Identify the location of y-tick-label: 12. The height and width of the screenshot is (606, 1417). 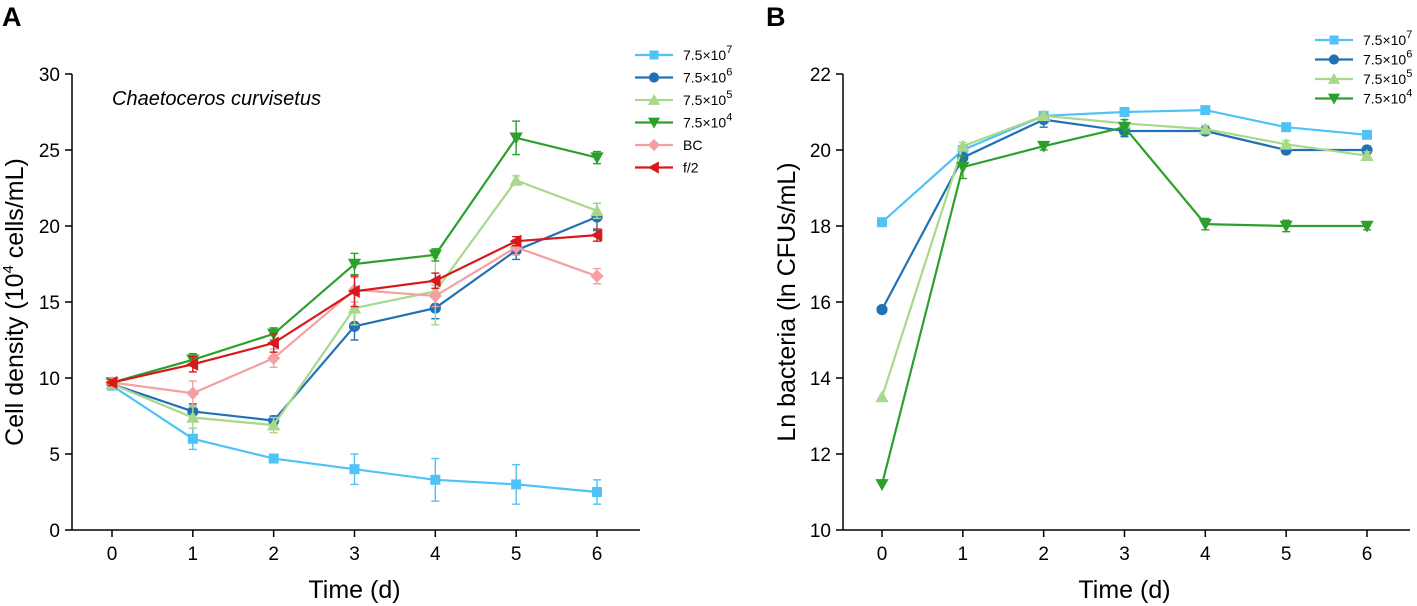
(820, 455).